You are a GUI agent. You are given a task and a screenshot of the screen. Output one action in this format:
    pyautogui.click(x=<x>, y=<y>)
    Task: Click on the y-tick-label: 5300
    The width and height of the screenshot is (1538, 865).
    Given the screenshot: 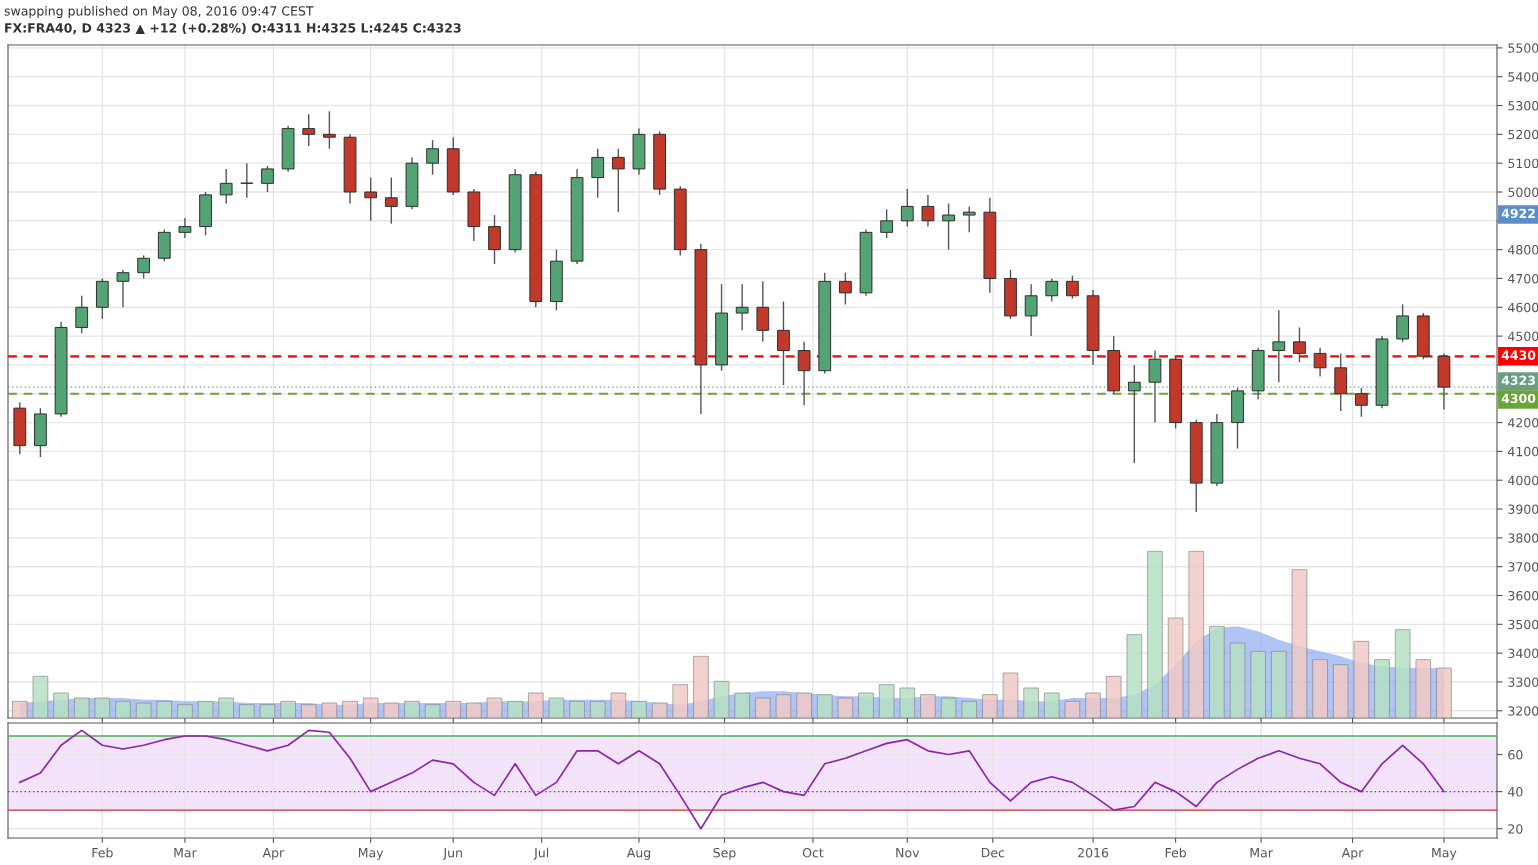 What is the action you would take?
    pyautogui.click(x=1523, y=106)
    